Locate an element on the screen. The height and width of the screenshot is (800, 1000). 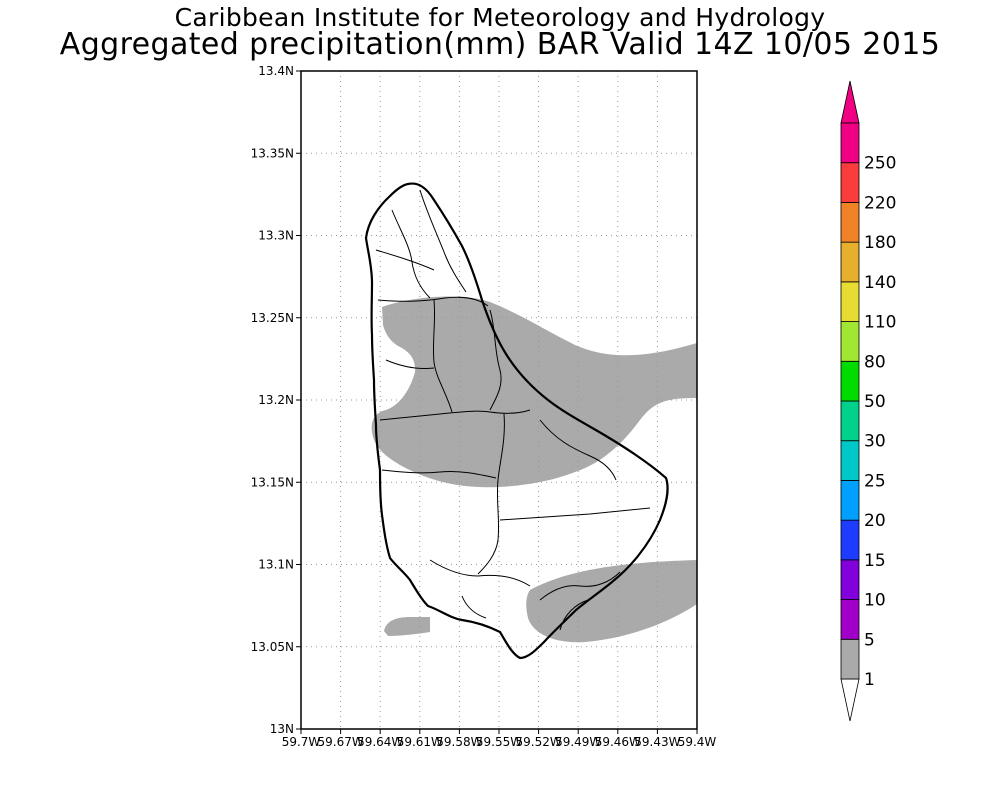
x-tick-label: 59.58W is located at coordinates (459, 742).